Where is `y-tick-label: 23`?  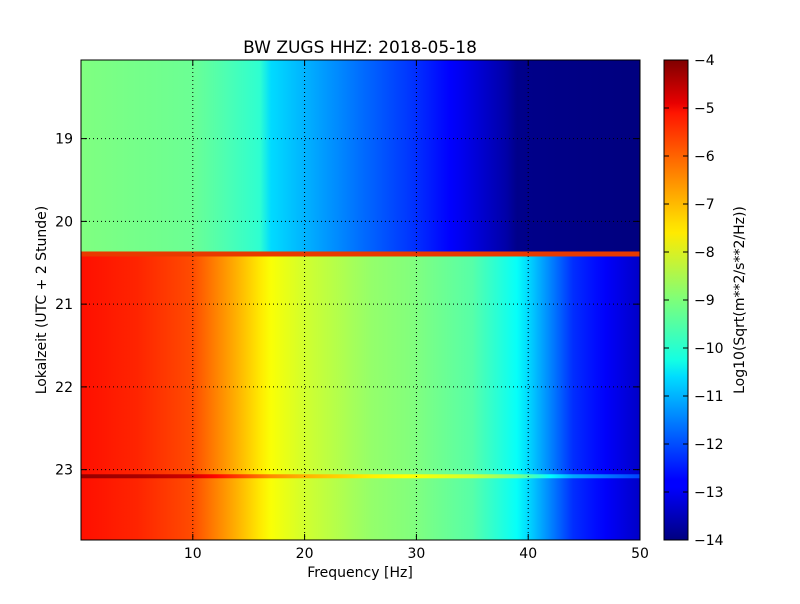
y-tick-label: 23 is located at coordinates (64, 471).